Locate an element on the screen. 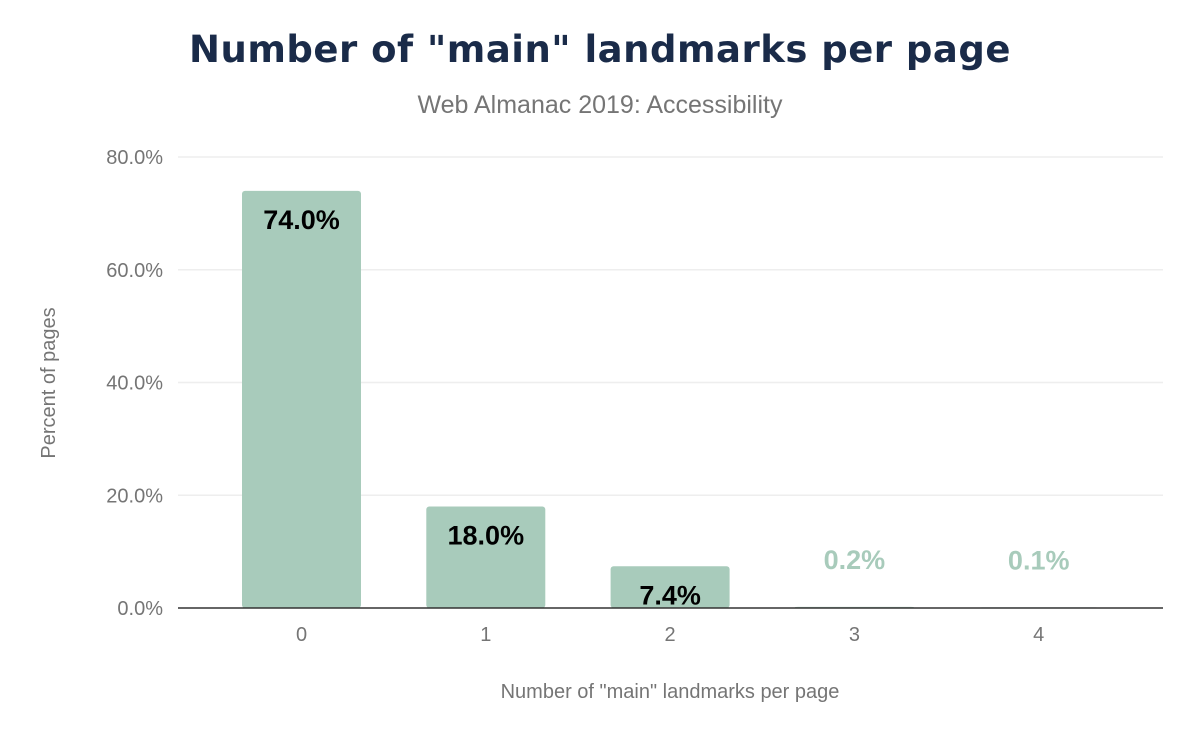 This screenshot has height=742, width=1200. data-label: 18.0% is located at coordinates (486, 536).